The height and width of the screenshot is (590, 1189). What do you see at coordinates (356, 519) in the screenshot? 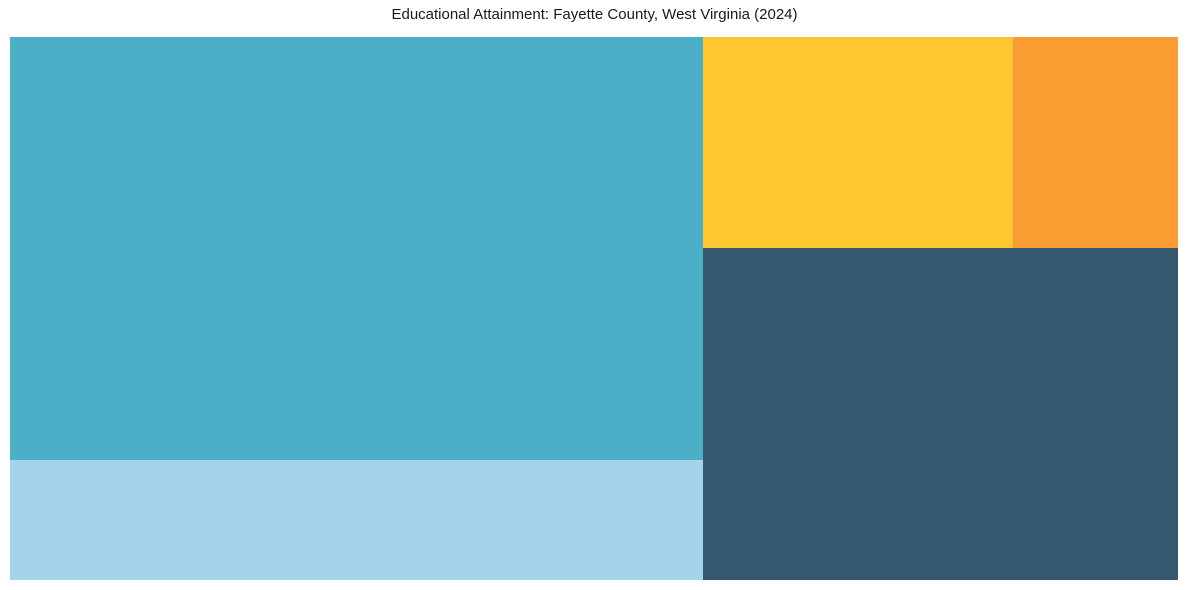
I see `treemap-tile: Bachelor's degree` at bounding box center [356, 519].